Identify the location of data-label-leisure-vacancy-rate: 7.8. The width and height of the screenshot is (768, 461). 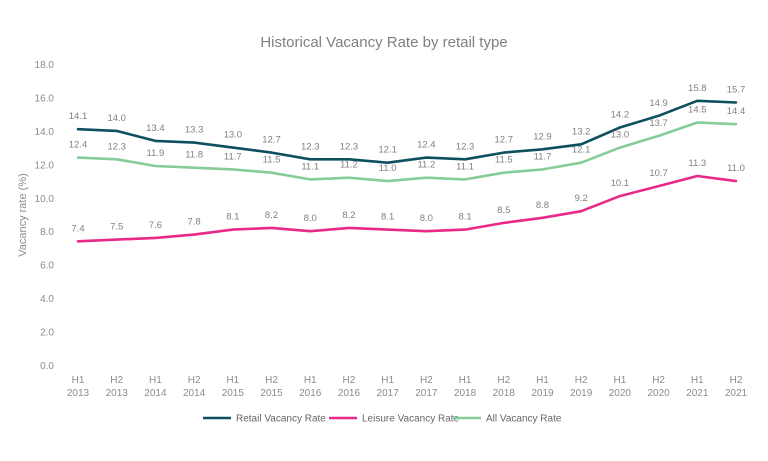
(194, 222).